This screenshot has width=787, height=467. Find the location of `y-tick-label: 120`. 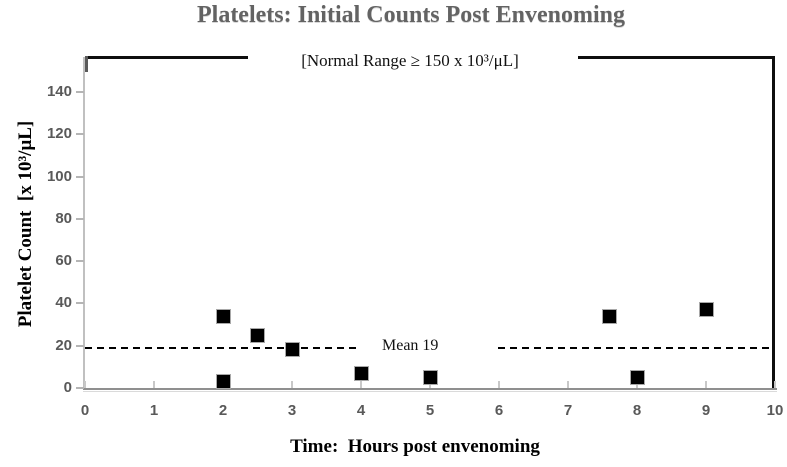

y-tick-label: 120 is located at coordinates (59, 134).